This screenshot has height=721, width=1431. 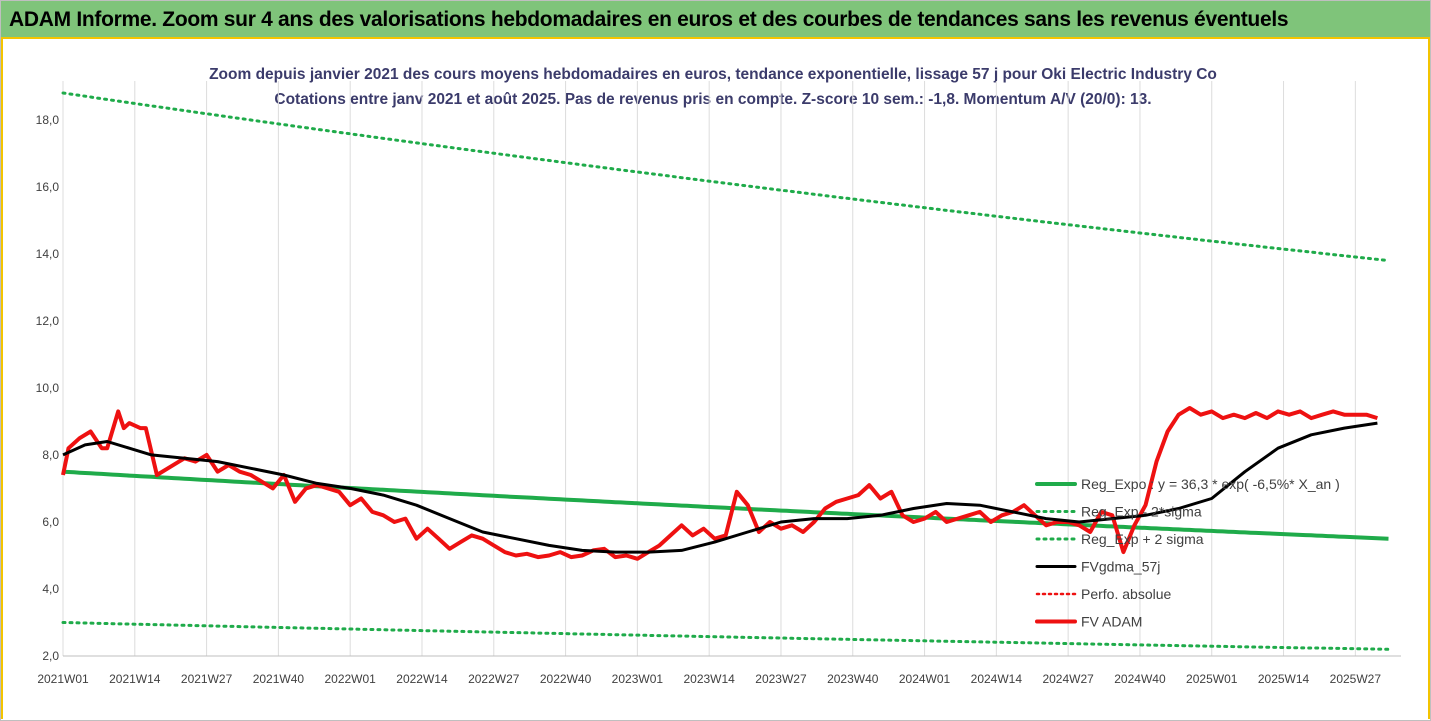 What do you see at coordinates (709, 679) in the screenshot?
I see `x-tick-label: 2023W14` at bounding box center [709, 679].